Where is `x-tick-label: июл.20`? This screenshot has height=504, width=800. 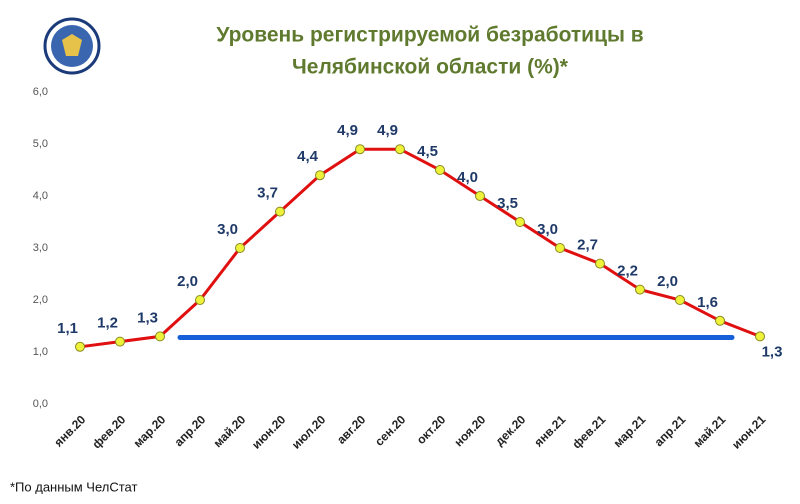
x-tick-label: июл.20 is located at coordinates (309, 432).